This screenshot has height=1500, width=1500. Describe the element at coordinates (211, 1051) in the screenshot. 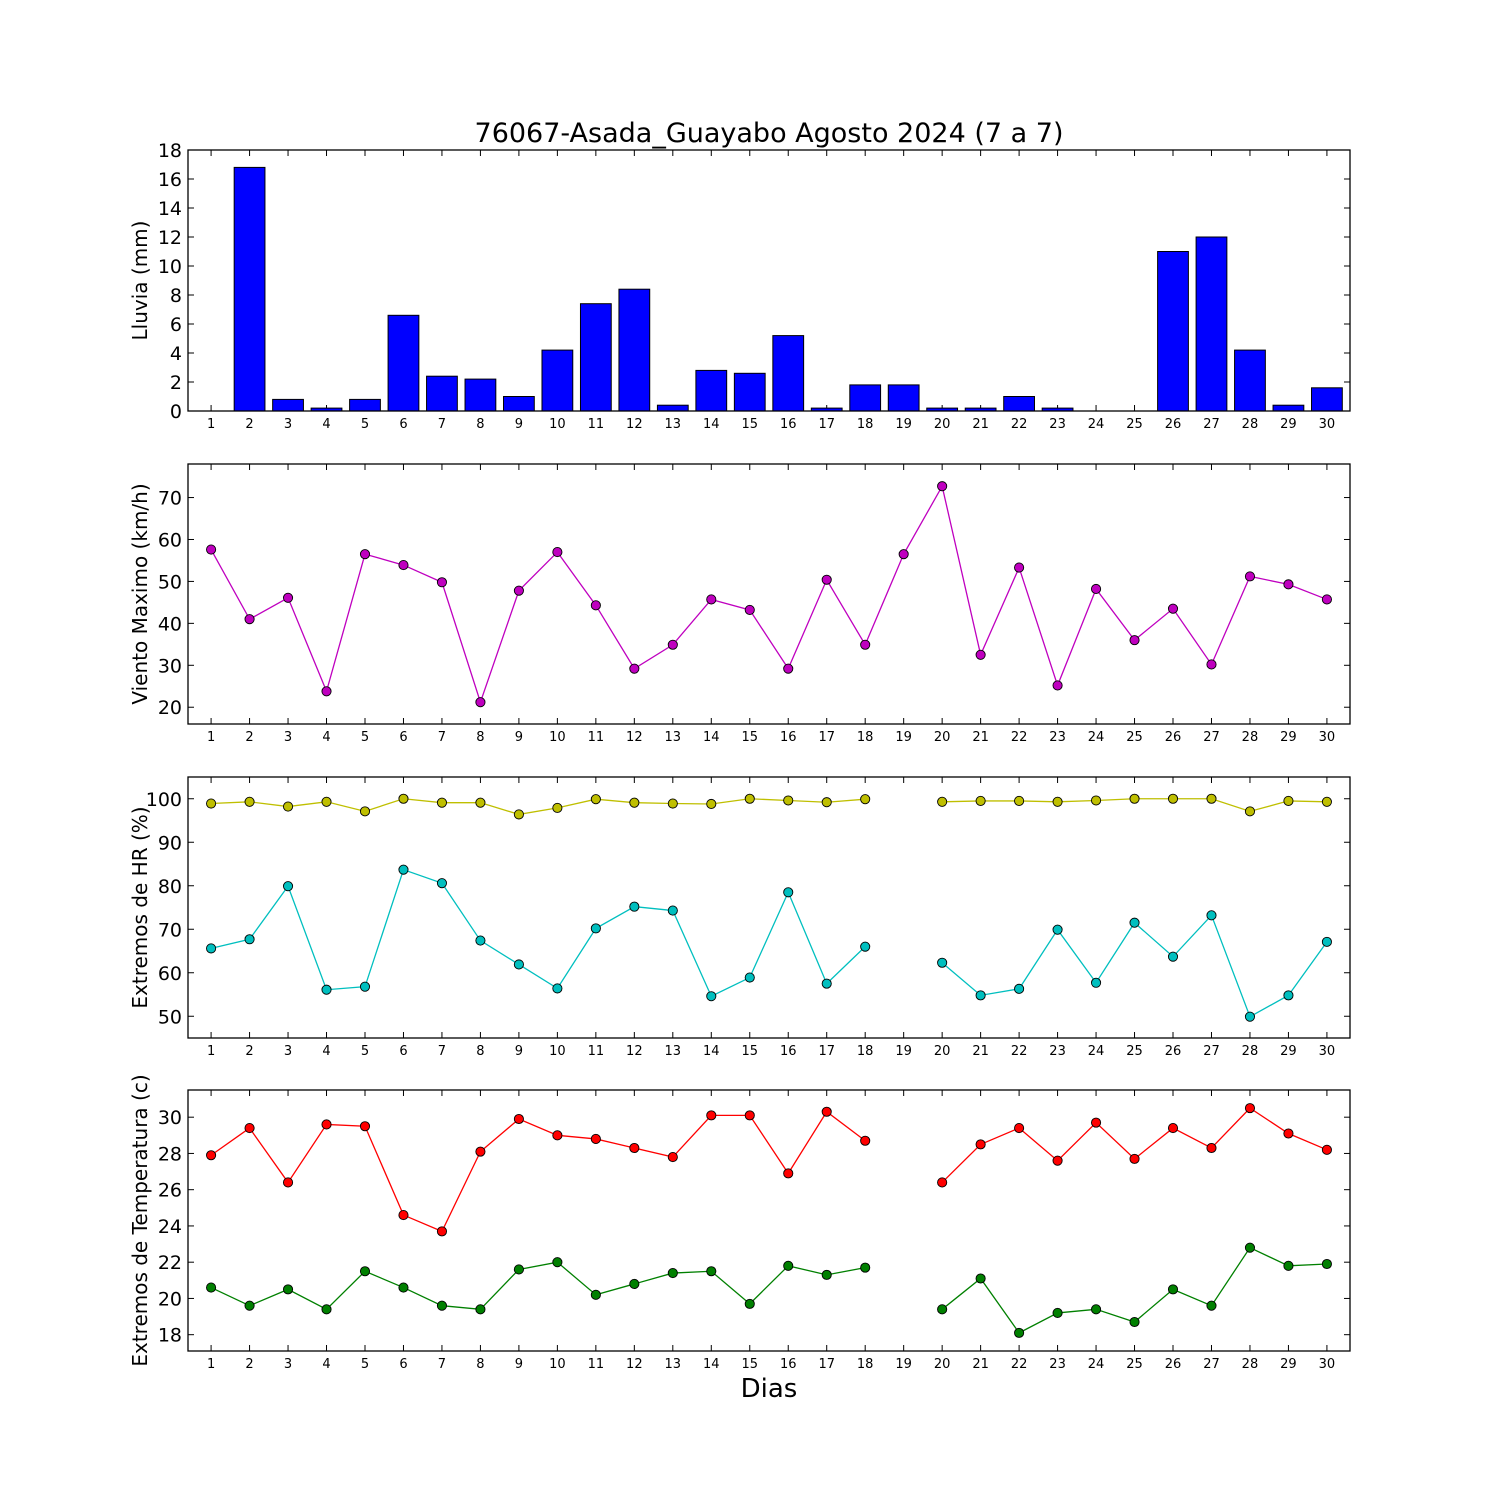

I see `humidity-xtick-label: 1` at that location.